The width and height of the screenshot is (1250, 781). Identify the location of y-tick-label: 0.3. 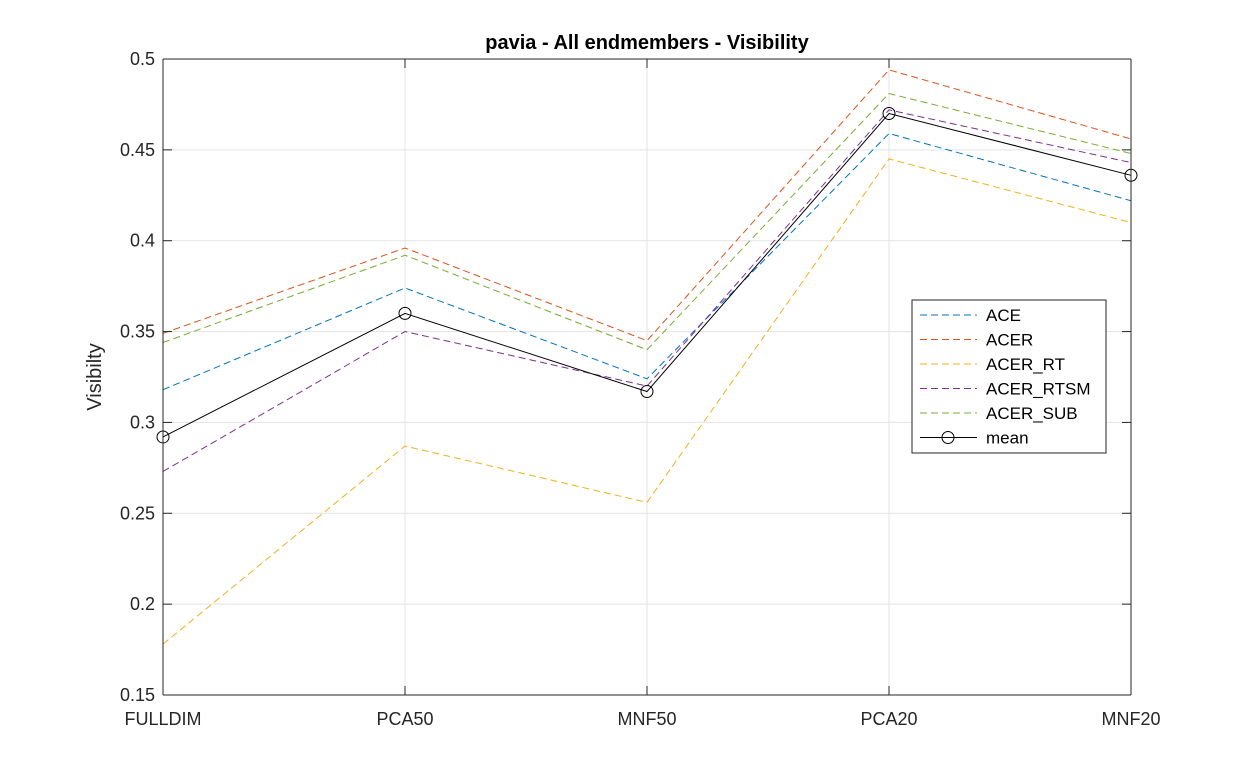
(142, 422).